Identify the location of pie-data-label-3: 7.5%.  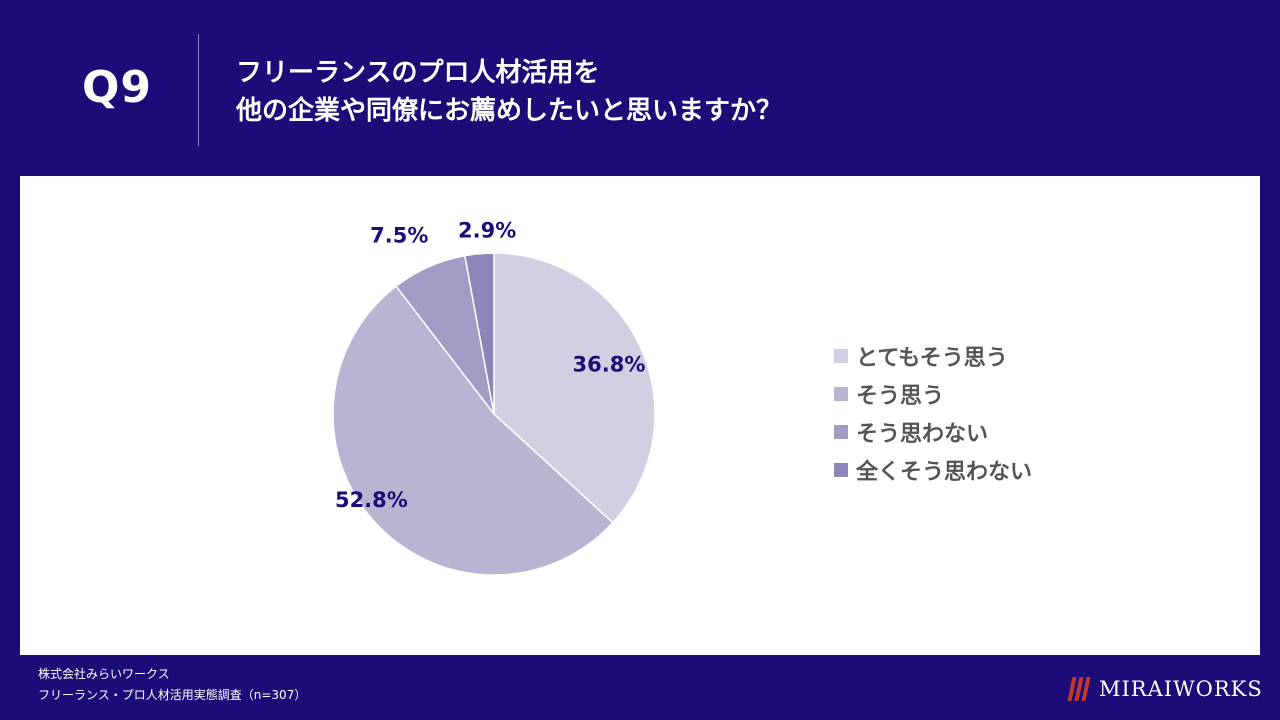
(399, 235).